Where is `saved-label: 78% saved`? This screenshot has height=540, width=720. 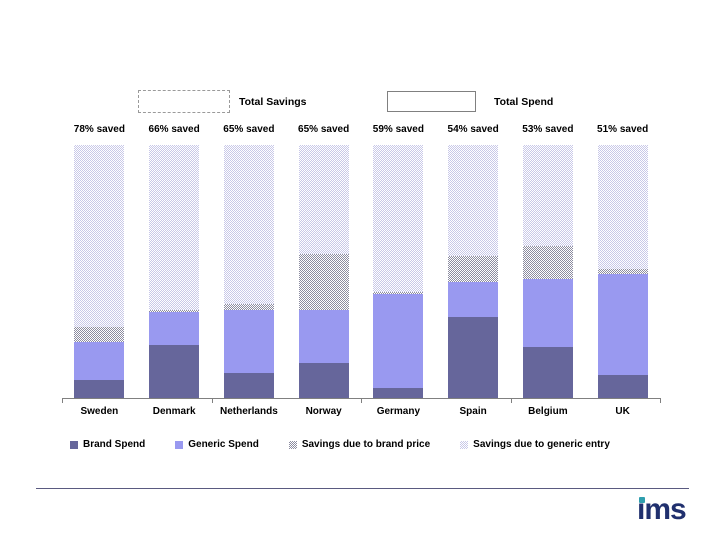
saved-label: 78% saved is located at coordinates (99, 129).